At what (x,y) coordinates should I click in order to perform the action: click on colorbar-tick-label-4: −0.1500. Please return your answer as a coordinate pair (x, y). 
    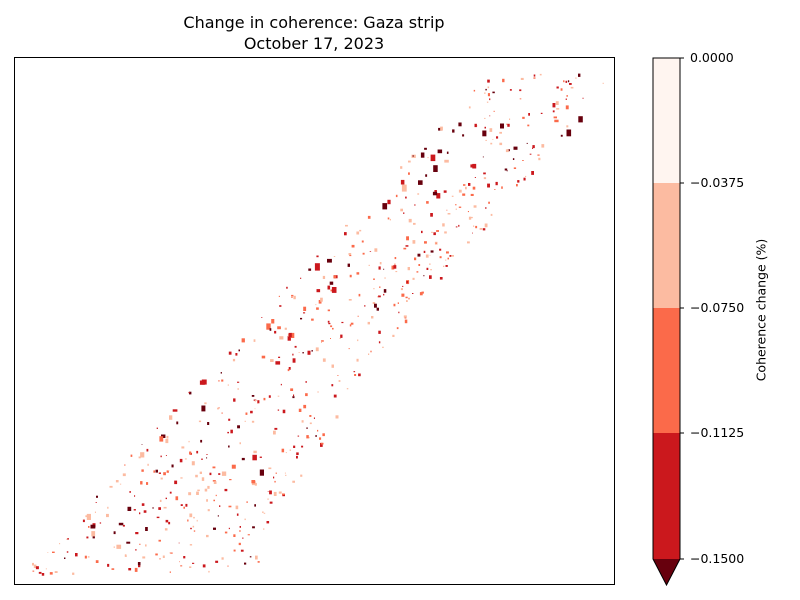
    Looking at the image, I should click on (717, 558).